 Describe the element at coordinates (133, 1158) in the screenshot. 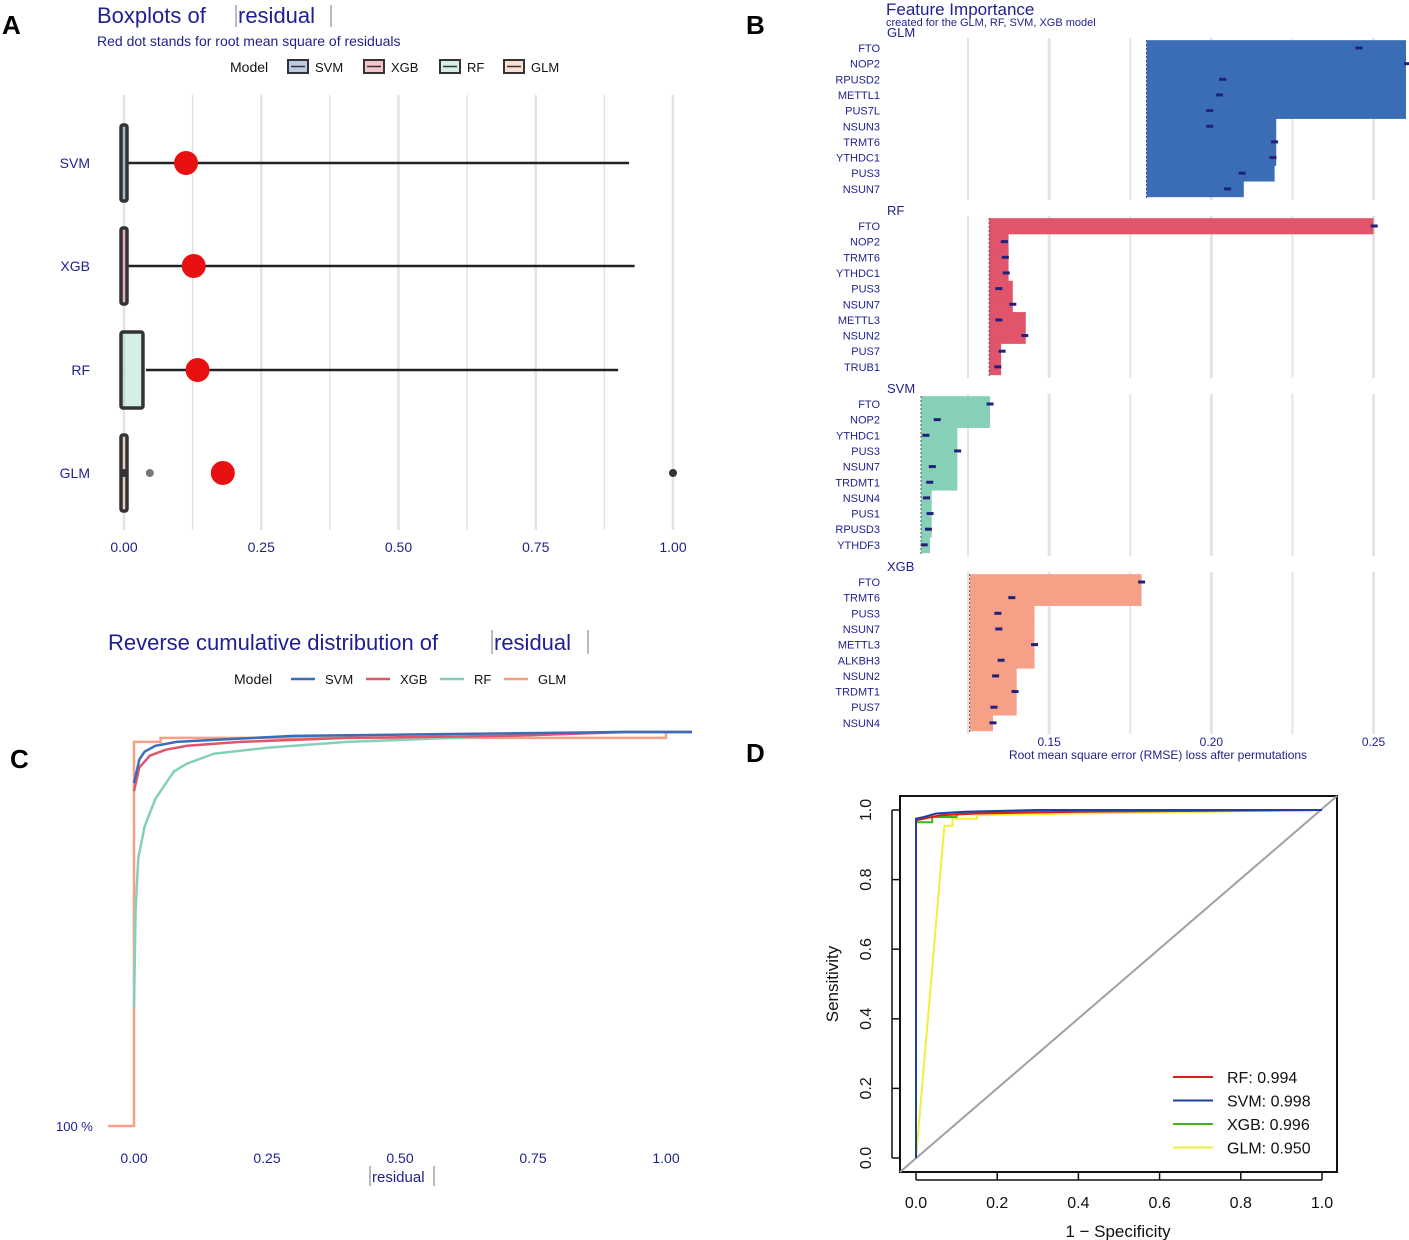

I see `x-tick-label: 0.00` at that location.